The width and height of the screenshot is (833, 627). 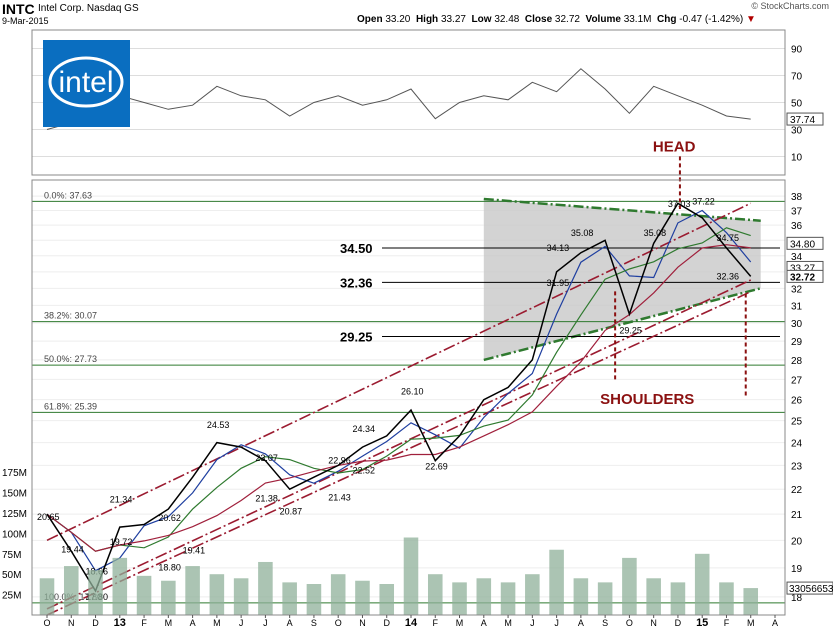 I want to click on company-name: Intel Corp. Nasdaq GS, so click(x=88, y=8).